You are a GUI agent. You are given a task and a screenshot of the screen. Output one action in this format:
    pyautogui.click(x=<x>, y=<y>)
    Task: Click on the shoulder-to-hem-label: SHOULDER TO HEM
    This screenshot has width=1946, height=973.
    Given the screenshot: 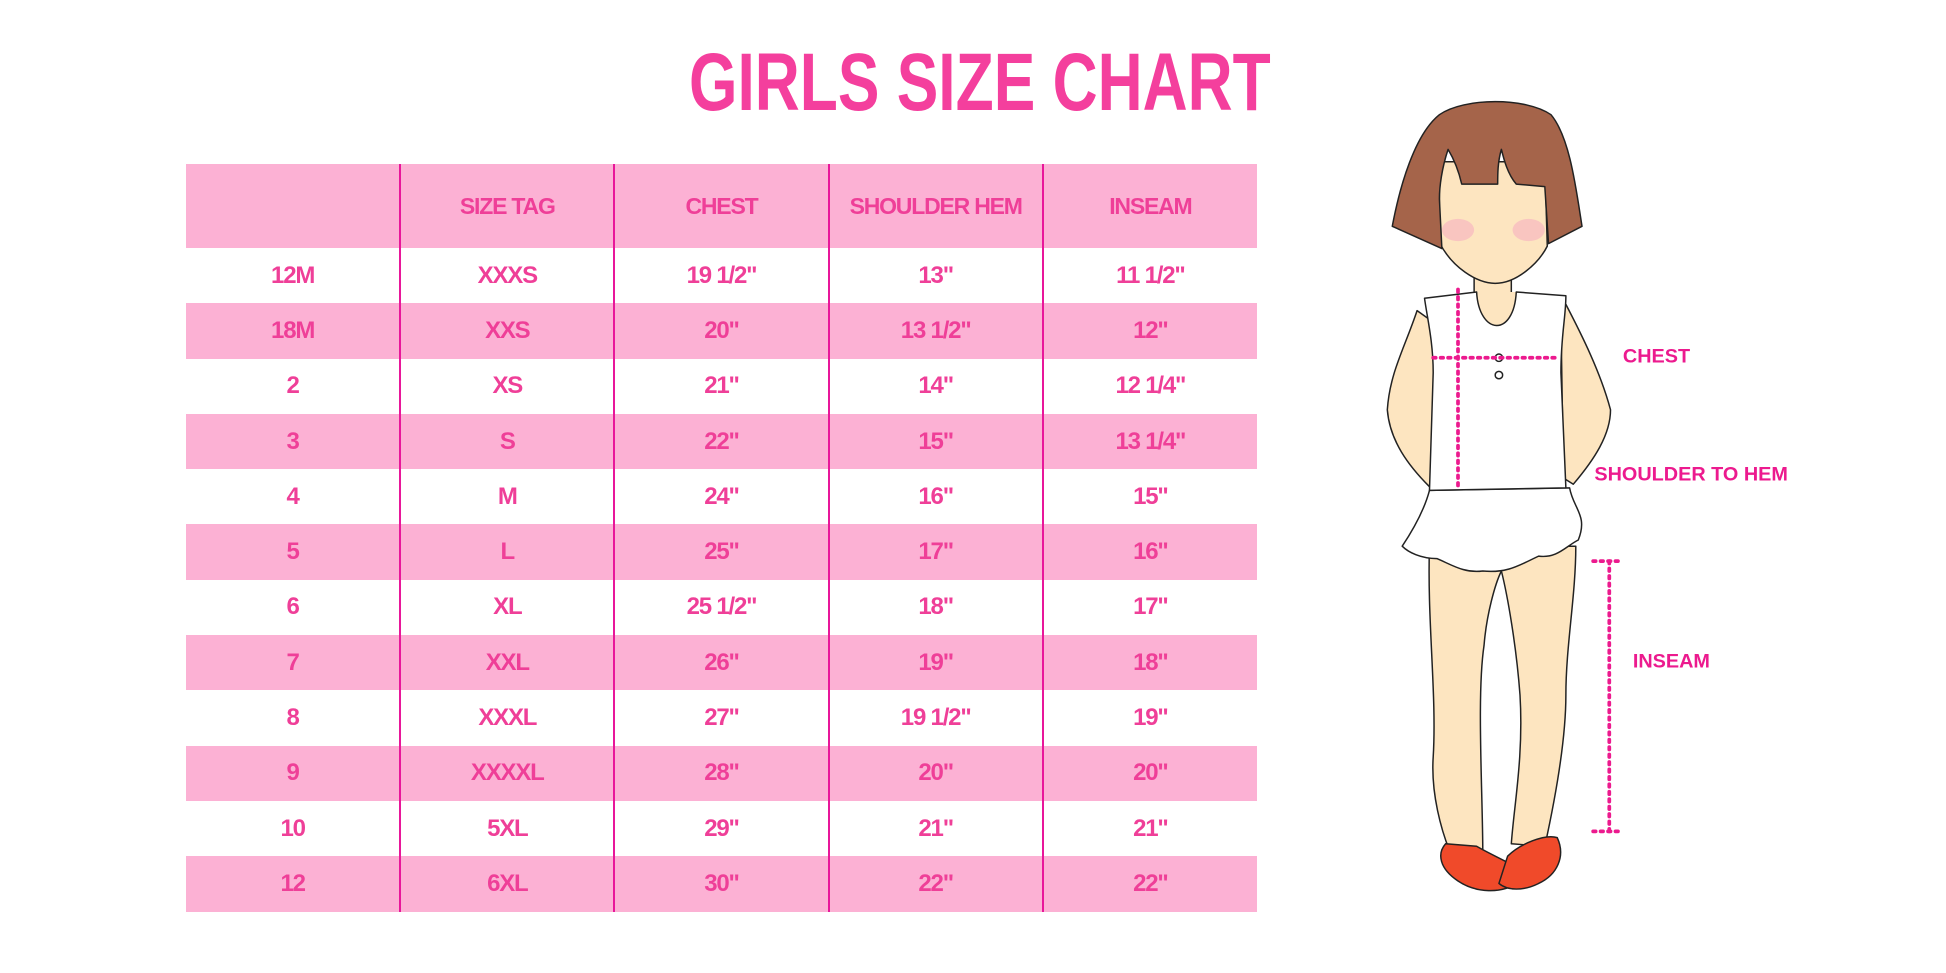 What is the action you would take?
    pyautogui.click(x=1691, y=474)
    